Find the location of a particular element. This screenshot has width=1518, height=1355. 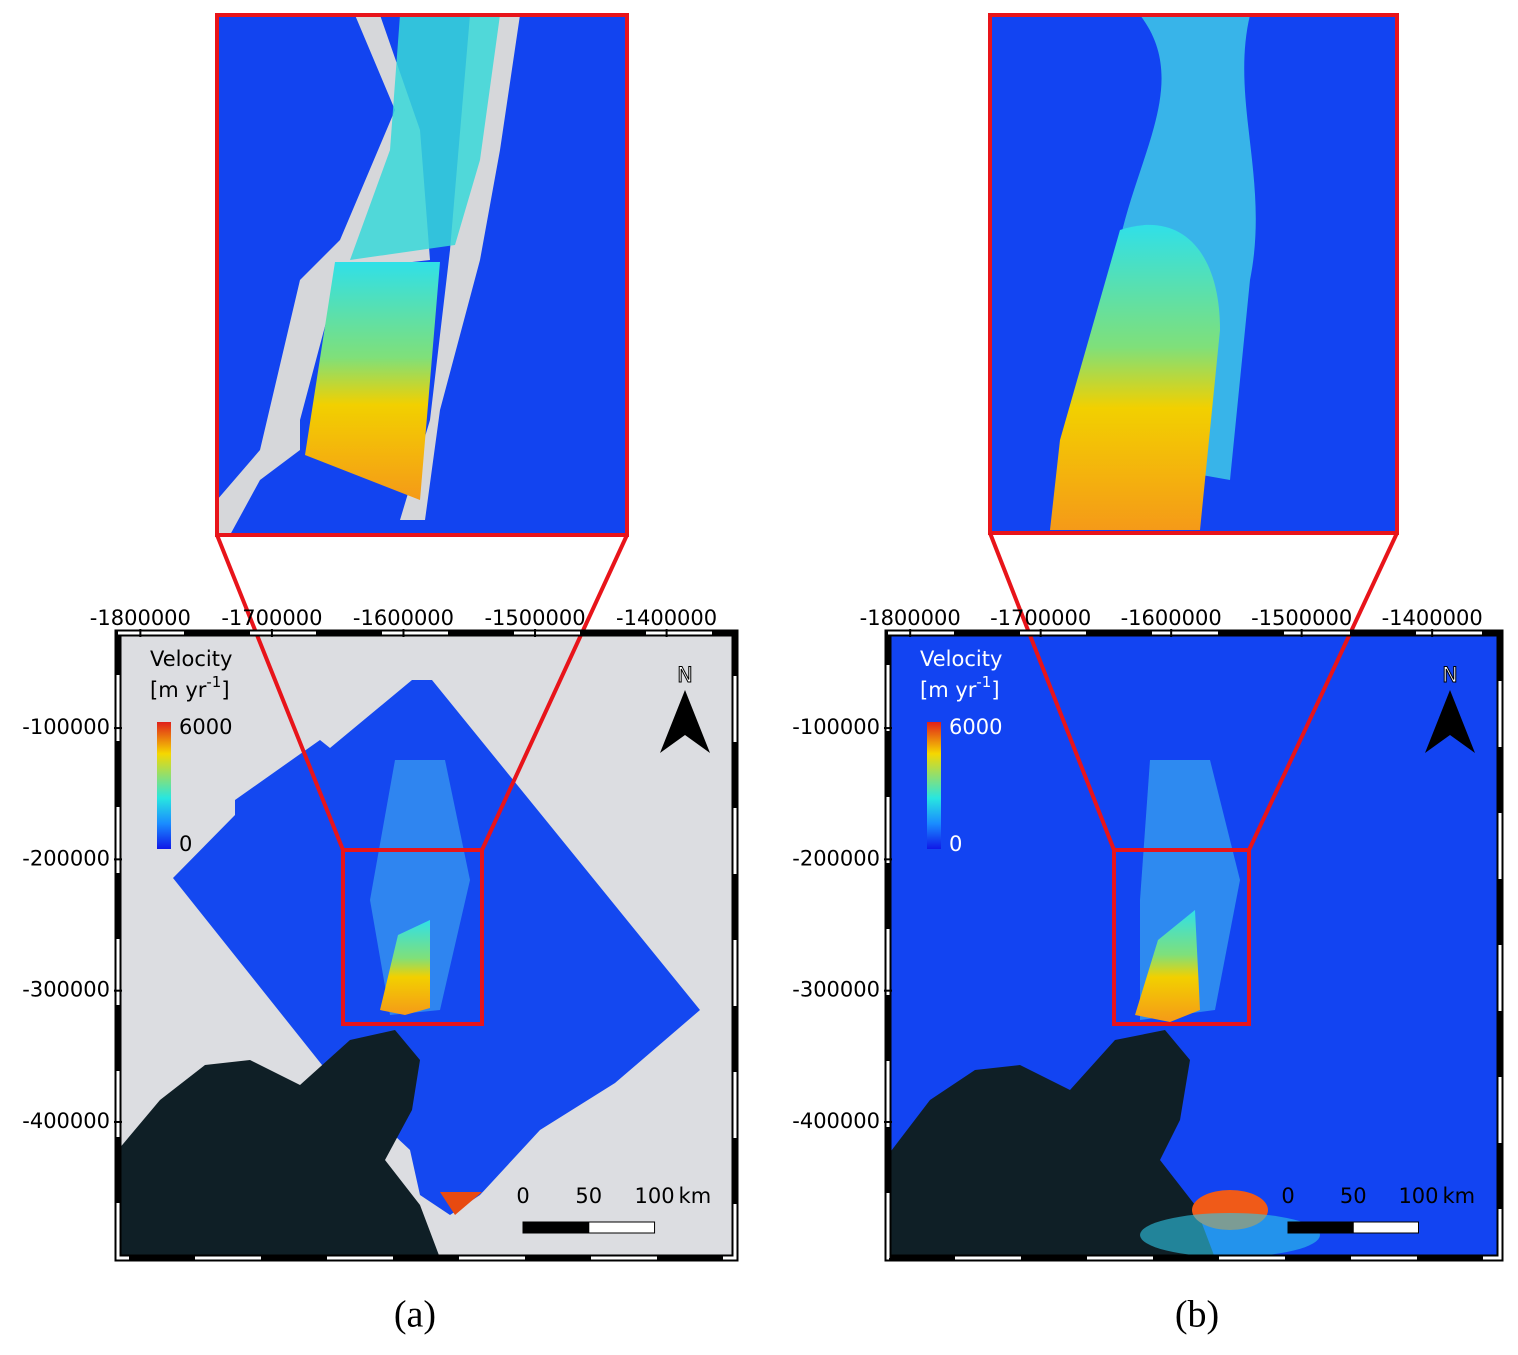

flow-halo is located at coordinates (1230, 1235).